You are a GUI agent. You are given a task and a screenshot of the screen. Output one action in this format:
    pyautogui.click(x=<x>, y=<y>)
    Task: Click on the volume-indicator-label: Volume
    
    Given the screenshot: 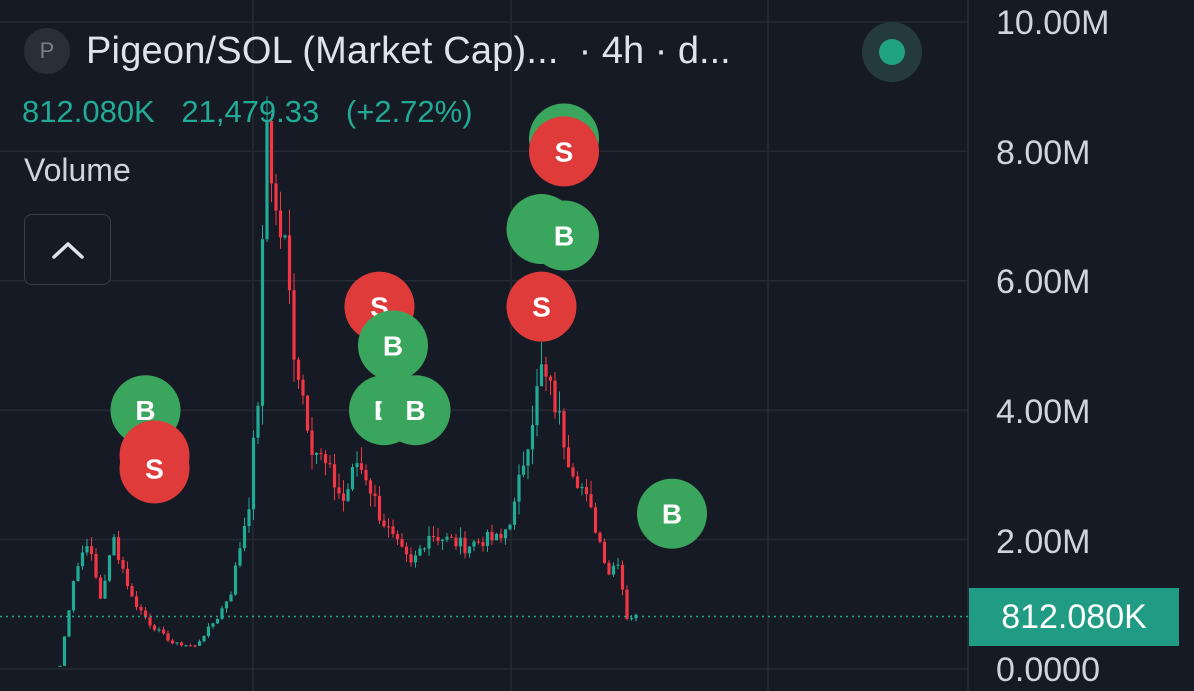 What is the action you would take?
    pyautogui.click(x=77, y=170)
    